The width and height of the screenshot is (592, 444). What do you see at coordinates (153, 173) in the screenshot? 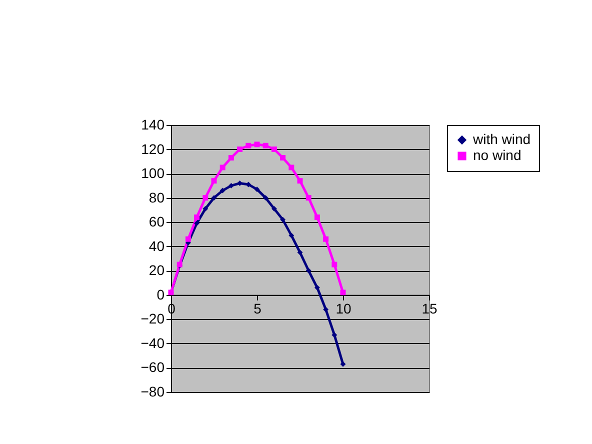
I see `y-tick-label: 100` at bounding box center [153, 173].